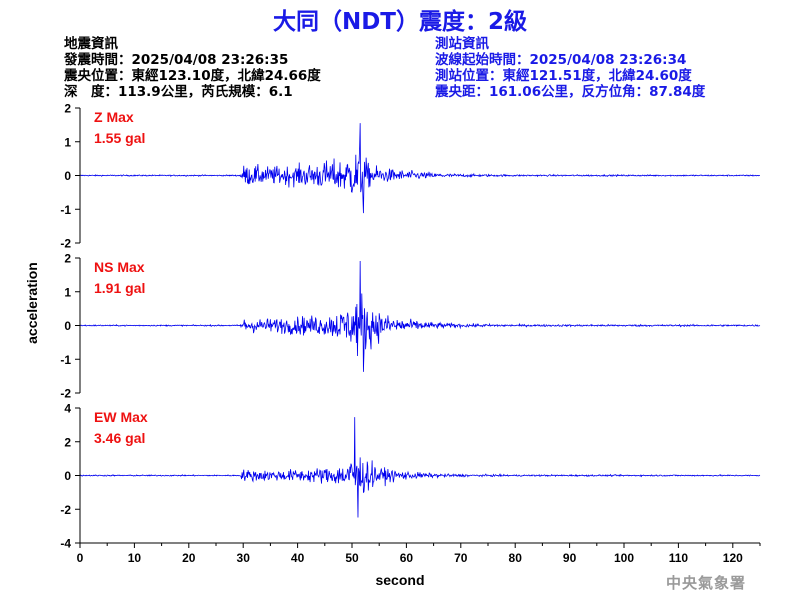 This screenshot has height=600, width=800. I want to click on depth-magnitude: 深 度：113.9公里，芮氏規模：6.1, so click(178, 92).